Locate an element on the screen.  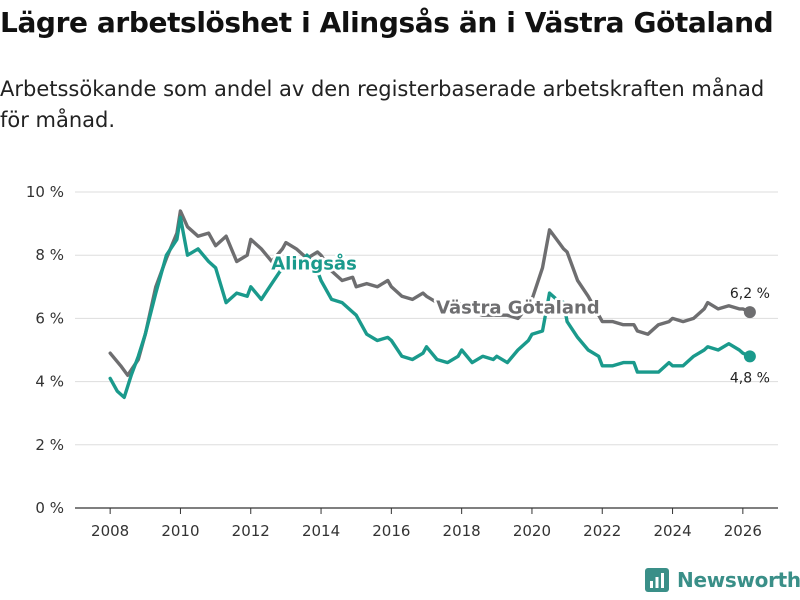
brand-name: Newsworthy is located at coordinates (738, 580).